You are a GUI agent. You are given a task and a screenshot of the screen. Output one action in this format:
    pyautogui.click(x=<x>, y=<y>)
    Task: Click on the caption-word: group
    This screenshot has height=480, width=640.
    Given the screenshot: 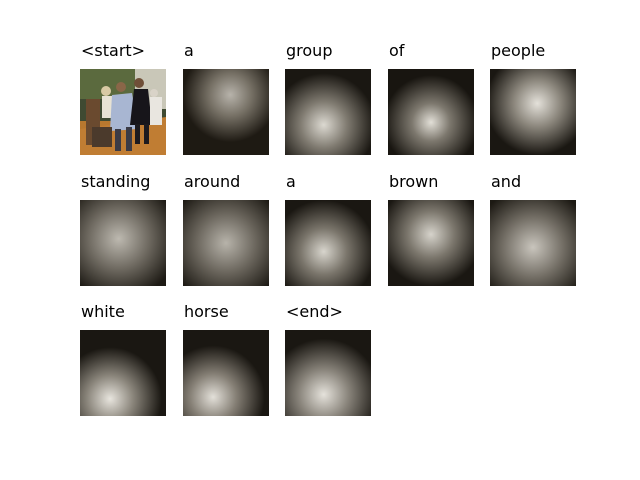 What is the action you would take?
    pyautogui.click(x=309, y=50)
    